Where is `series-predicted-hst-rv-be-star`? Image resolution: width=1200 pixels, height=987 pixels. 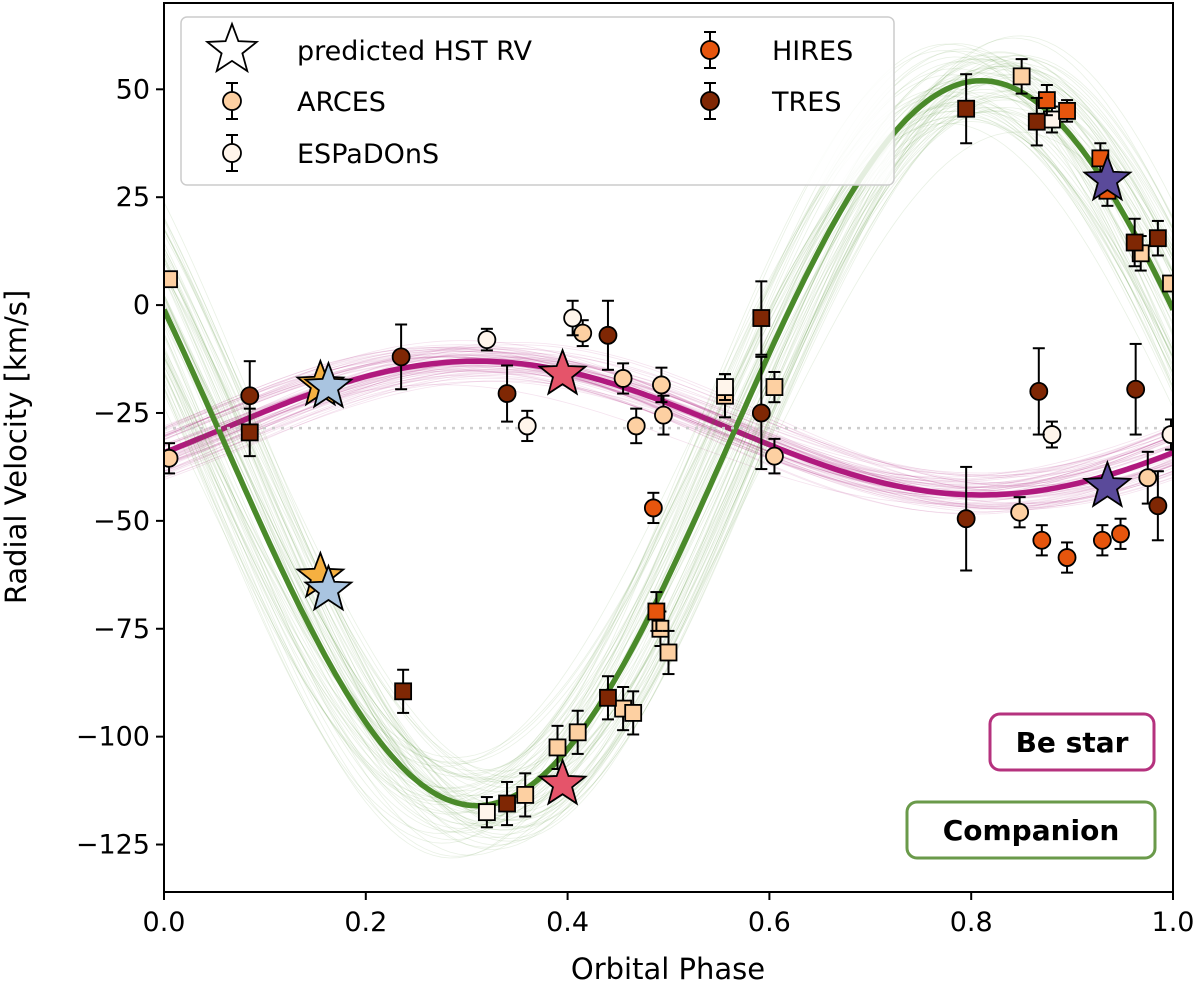 series-predicted-hst-rv-be-star is located at coordinates (714, 427).